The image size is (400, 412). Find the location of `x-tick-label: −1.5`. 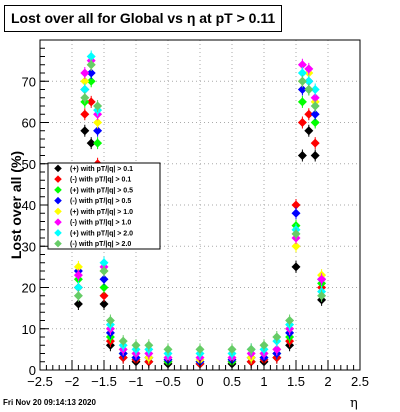

x-tick-label: −1.5 is located at coordinates (104, 381).